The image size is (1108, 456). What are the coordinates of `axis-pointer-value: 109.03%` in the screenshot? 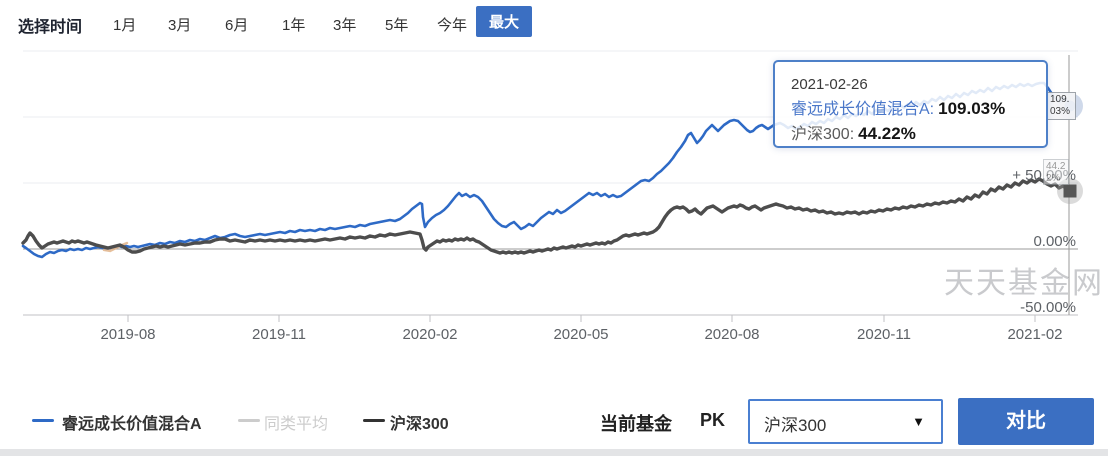 It's located at (1061, 106).